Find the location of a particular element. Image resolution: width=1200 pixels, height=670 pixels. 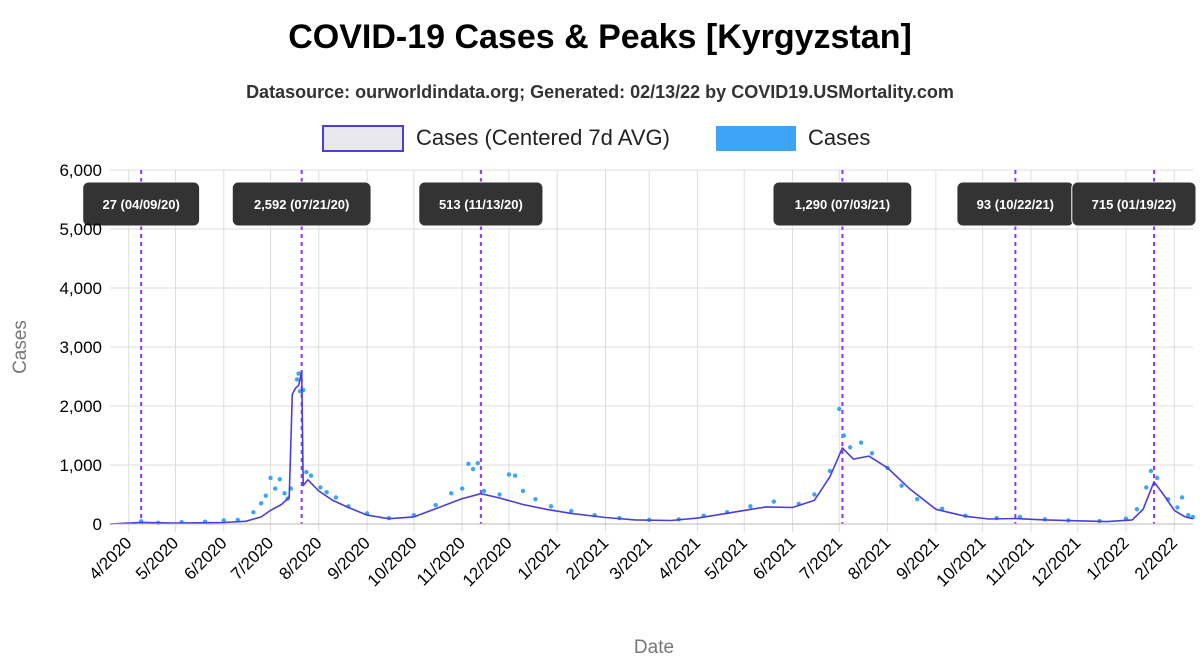

peak-annotation: 93 (10/22/21) is located at coordinates (1015, 204).